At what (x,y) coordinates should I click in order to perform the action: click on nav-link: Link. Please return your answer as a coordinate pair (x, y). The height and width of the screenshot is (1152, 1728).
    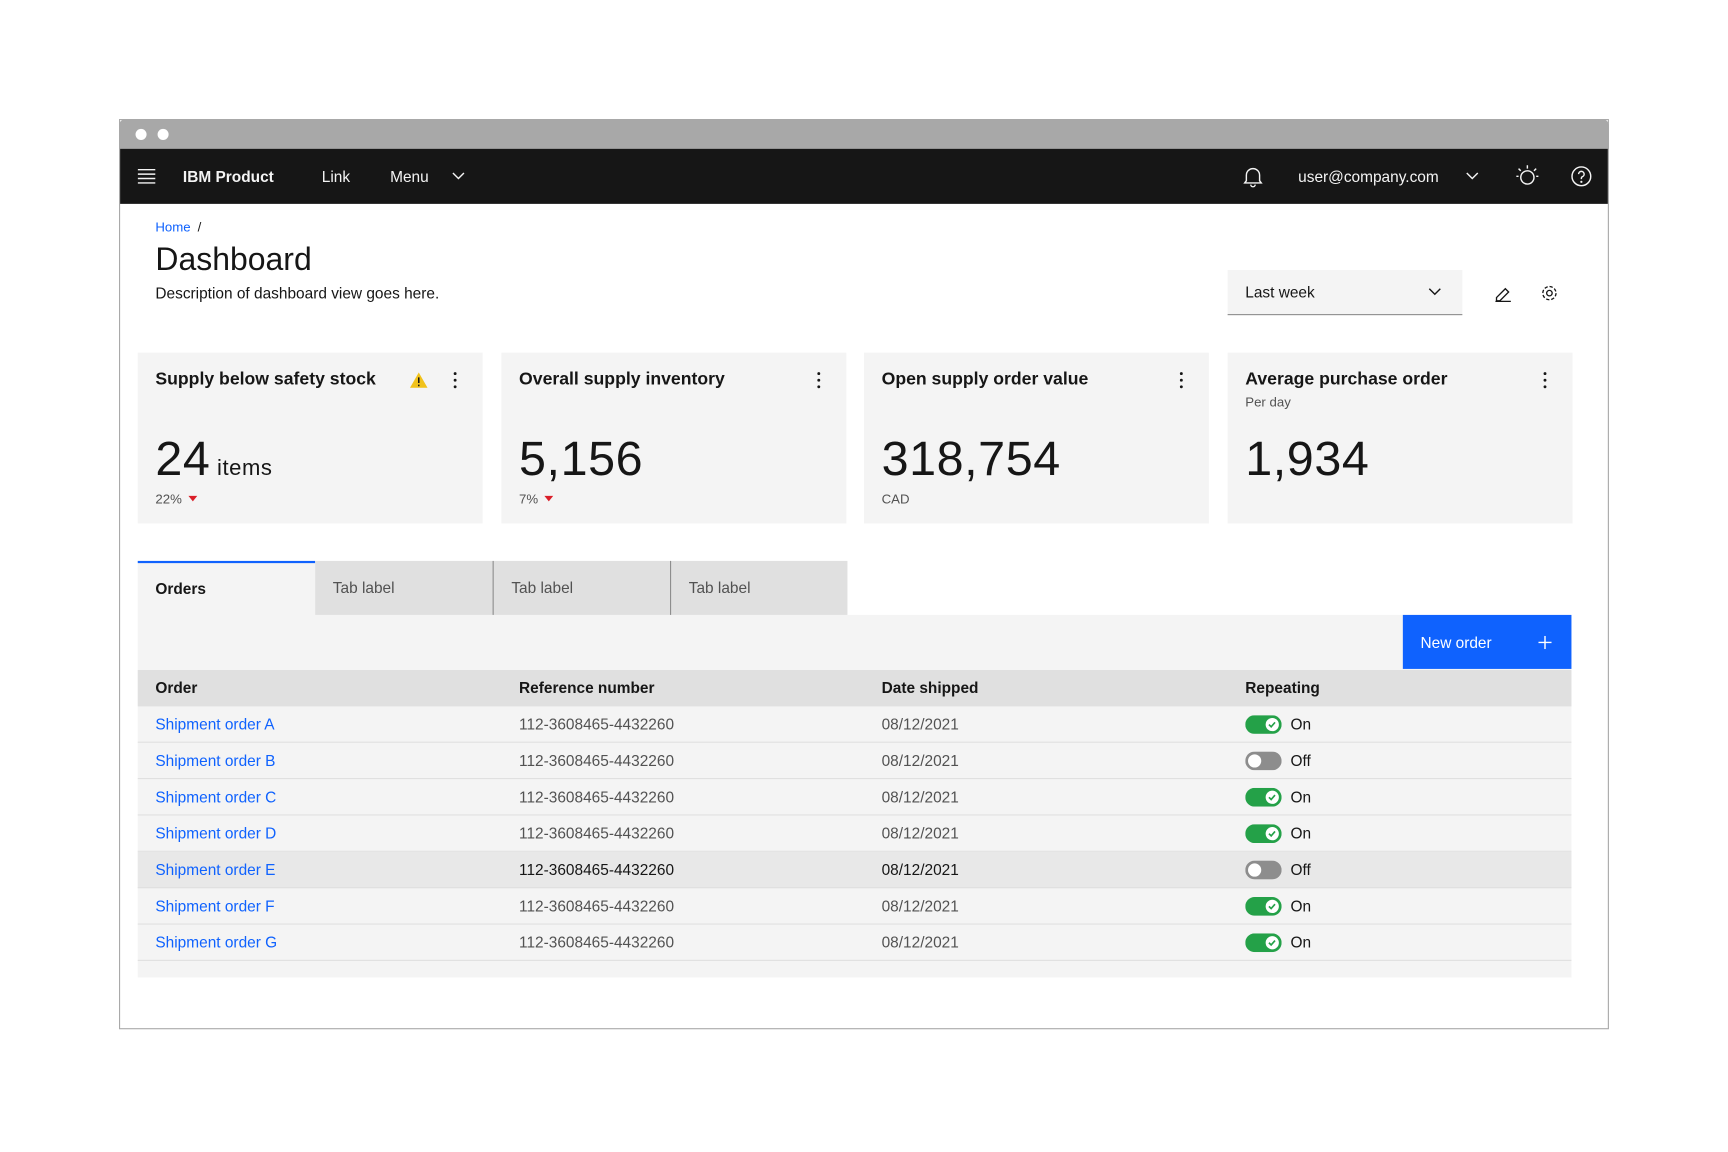
    Looking at the image, I should click on (336, 176).